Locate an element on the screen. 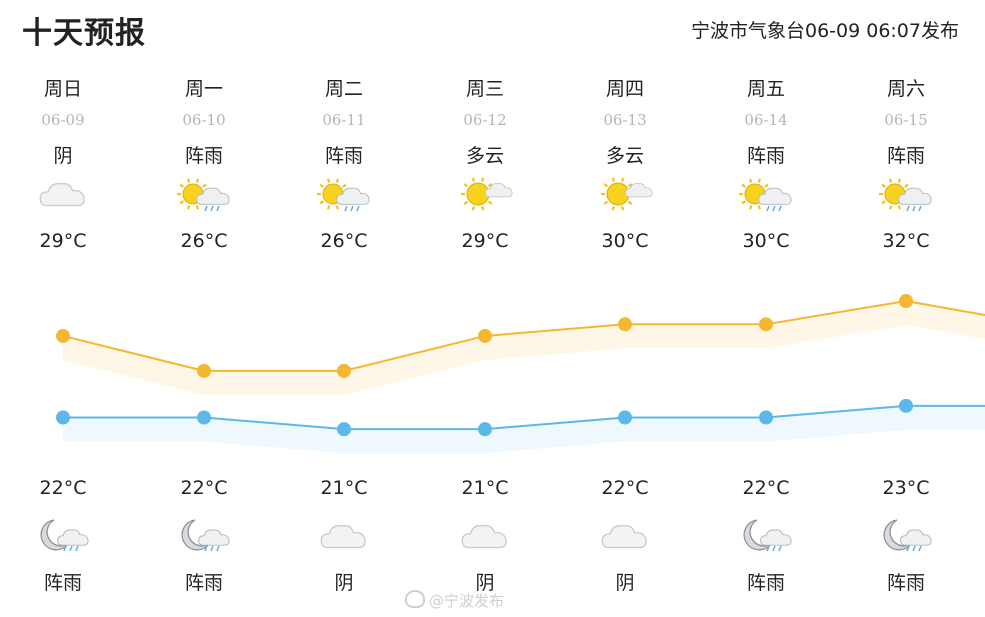 This screenshot has width=985, height=617. series-area is located at coordinates (524, 348).